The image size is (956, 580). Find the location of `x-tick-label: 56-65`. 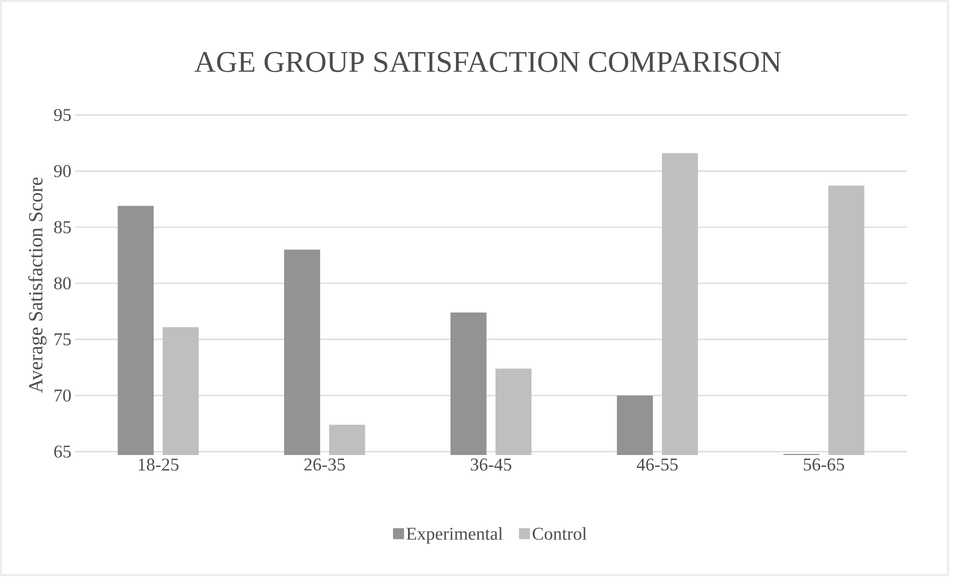

x-tick-label: 56-65 is located at coordinates (824, 464).